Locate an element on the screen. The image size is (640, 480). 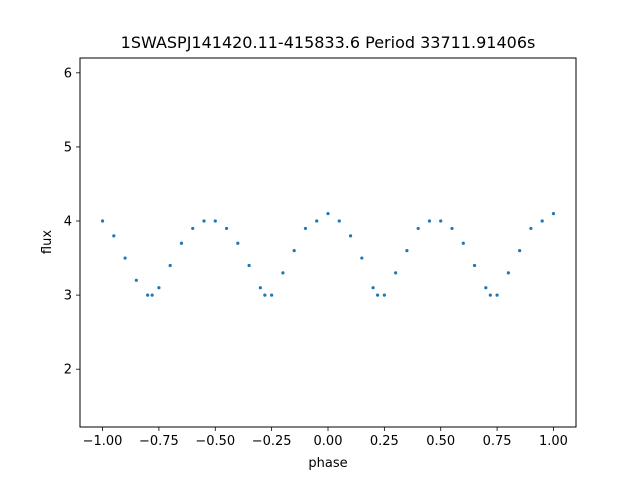
y-tick-label: 5 is located at coordinates (68, 147).